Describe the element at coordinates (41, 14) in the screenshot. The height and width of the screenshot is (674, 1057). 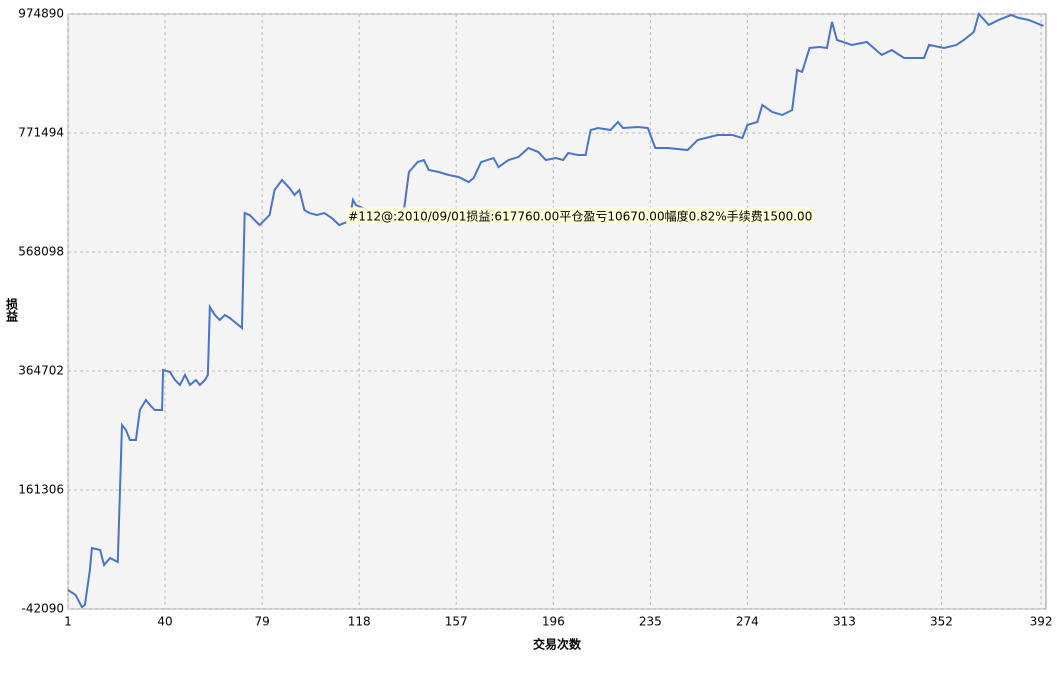
I see `y-tick-label: 974890` at that location.